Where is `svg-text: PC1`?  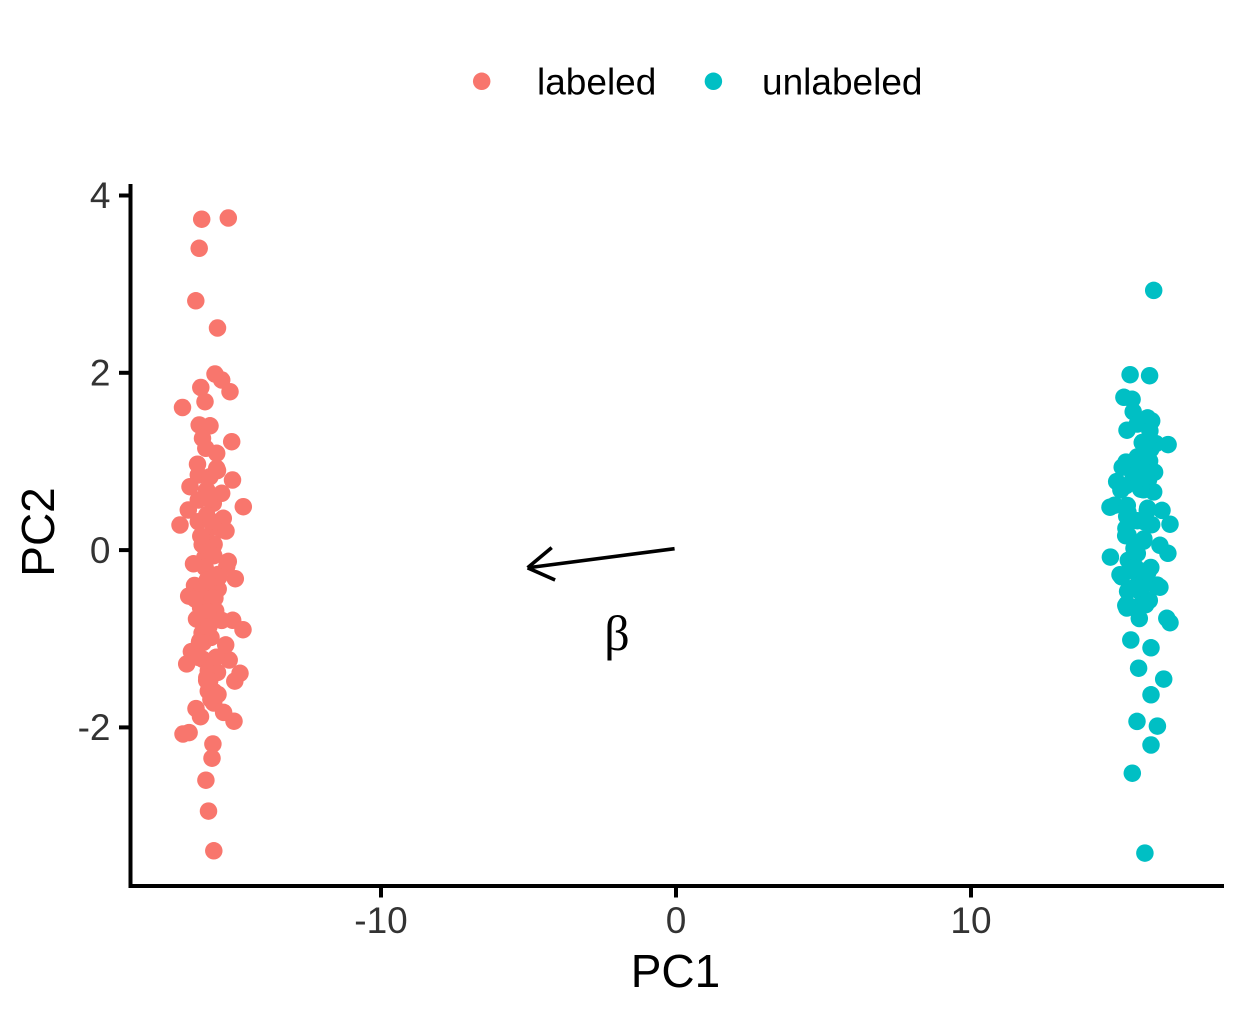 svg-text: PC1 is located at coordinates (675, 971).